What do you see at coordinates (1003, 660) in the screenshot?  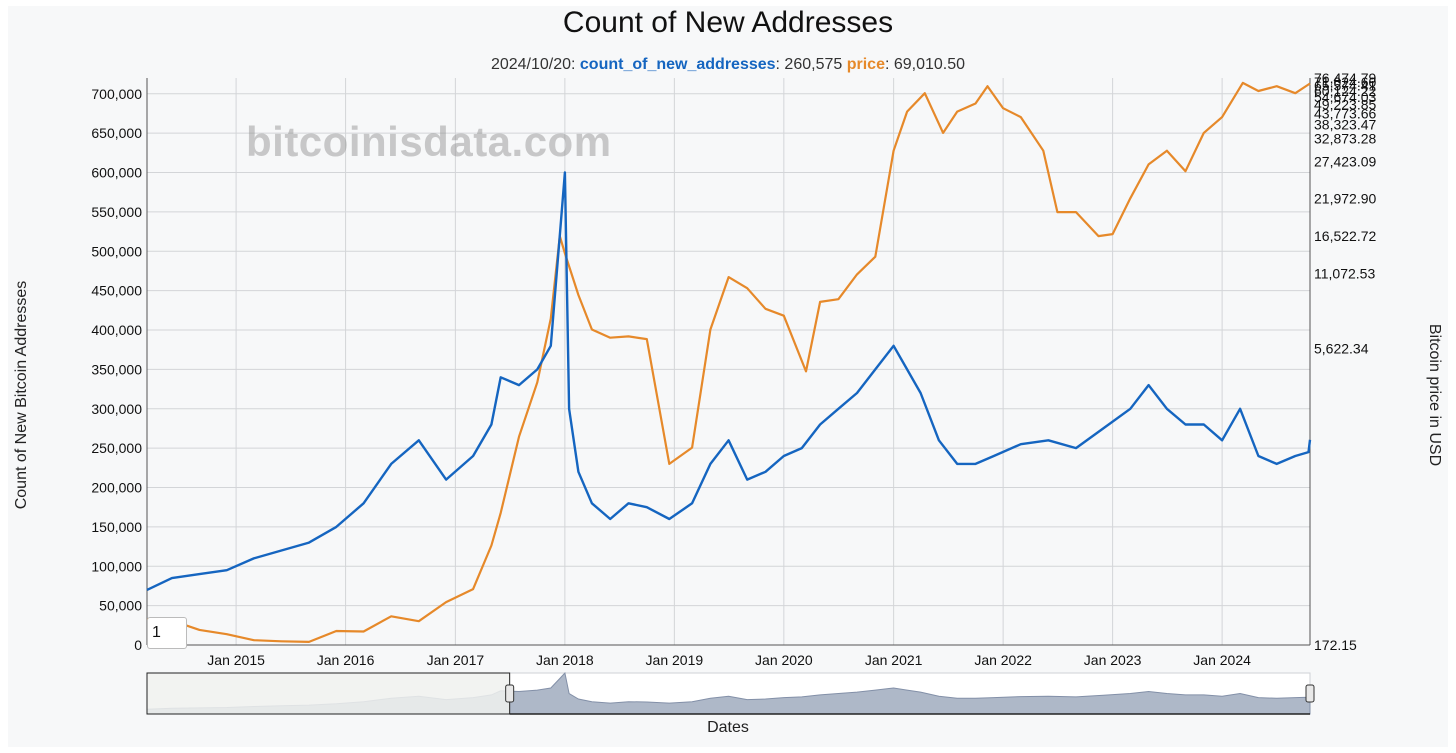 I see `x-tick-label: Jan 2022` at bounding box center [1003, 660].